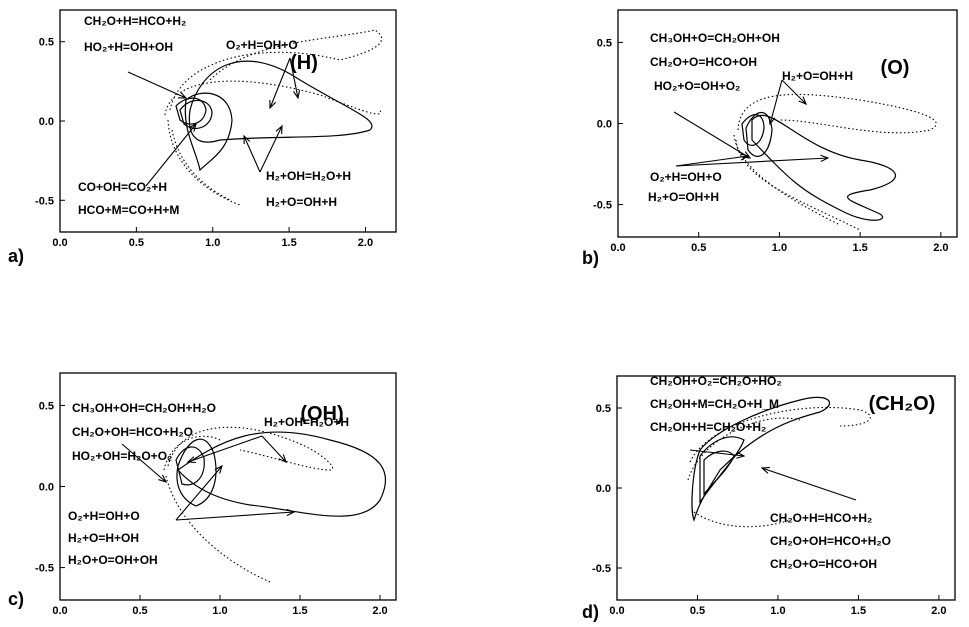 The image size is (969, 627). Describe the element at coordinates (716, 381) in the screenshot. I see `reaction-label: CH₂OH+O₂=CH₂O+HO₂` at that location.